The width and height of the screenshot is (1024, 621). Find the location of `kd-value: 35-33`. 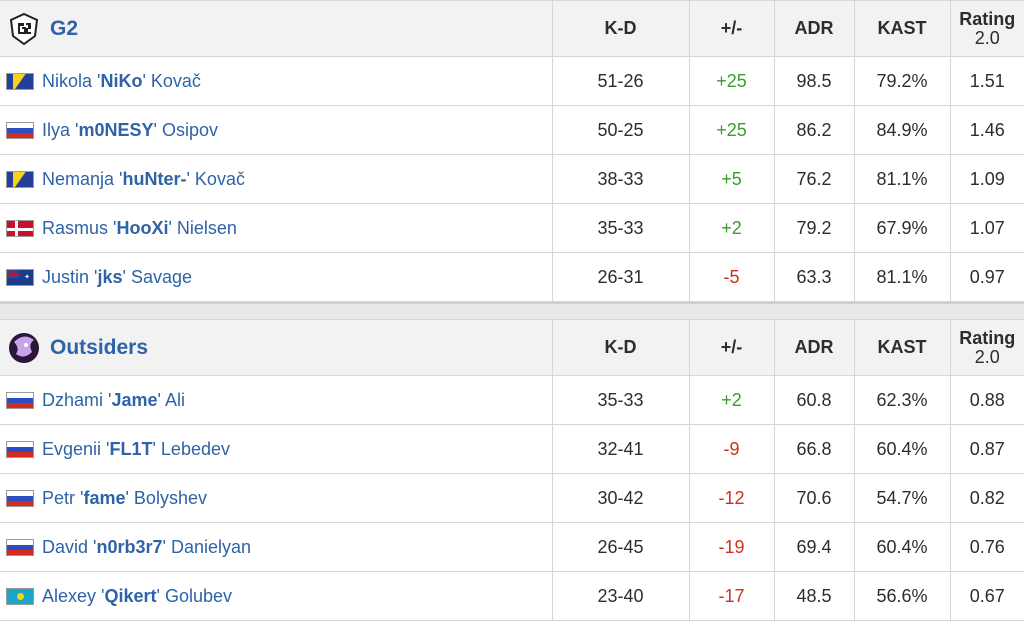

kd-value: 35-33 is located at coordinates (620, 400).